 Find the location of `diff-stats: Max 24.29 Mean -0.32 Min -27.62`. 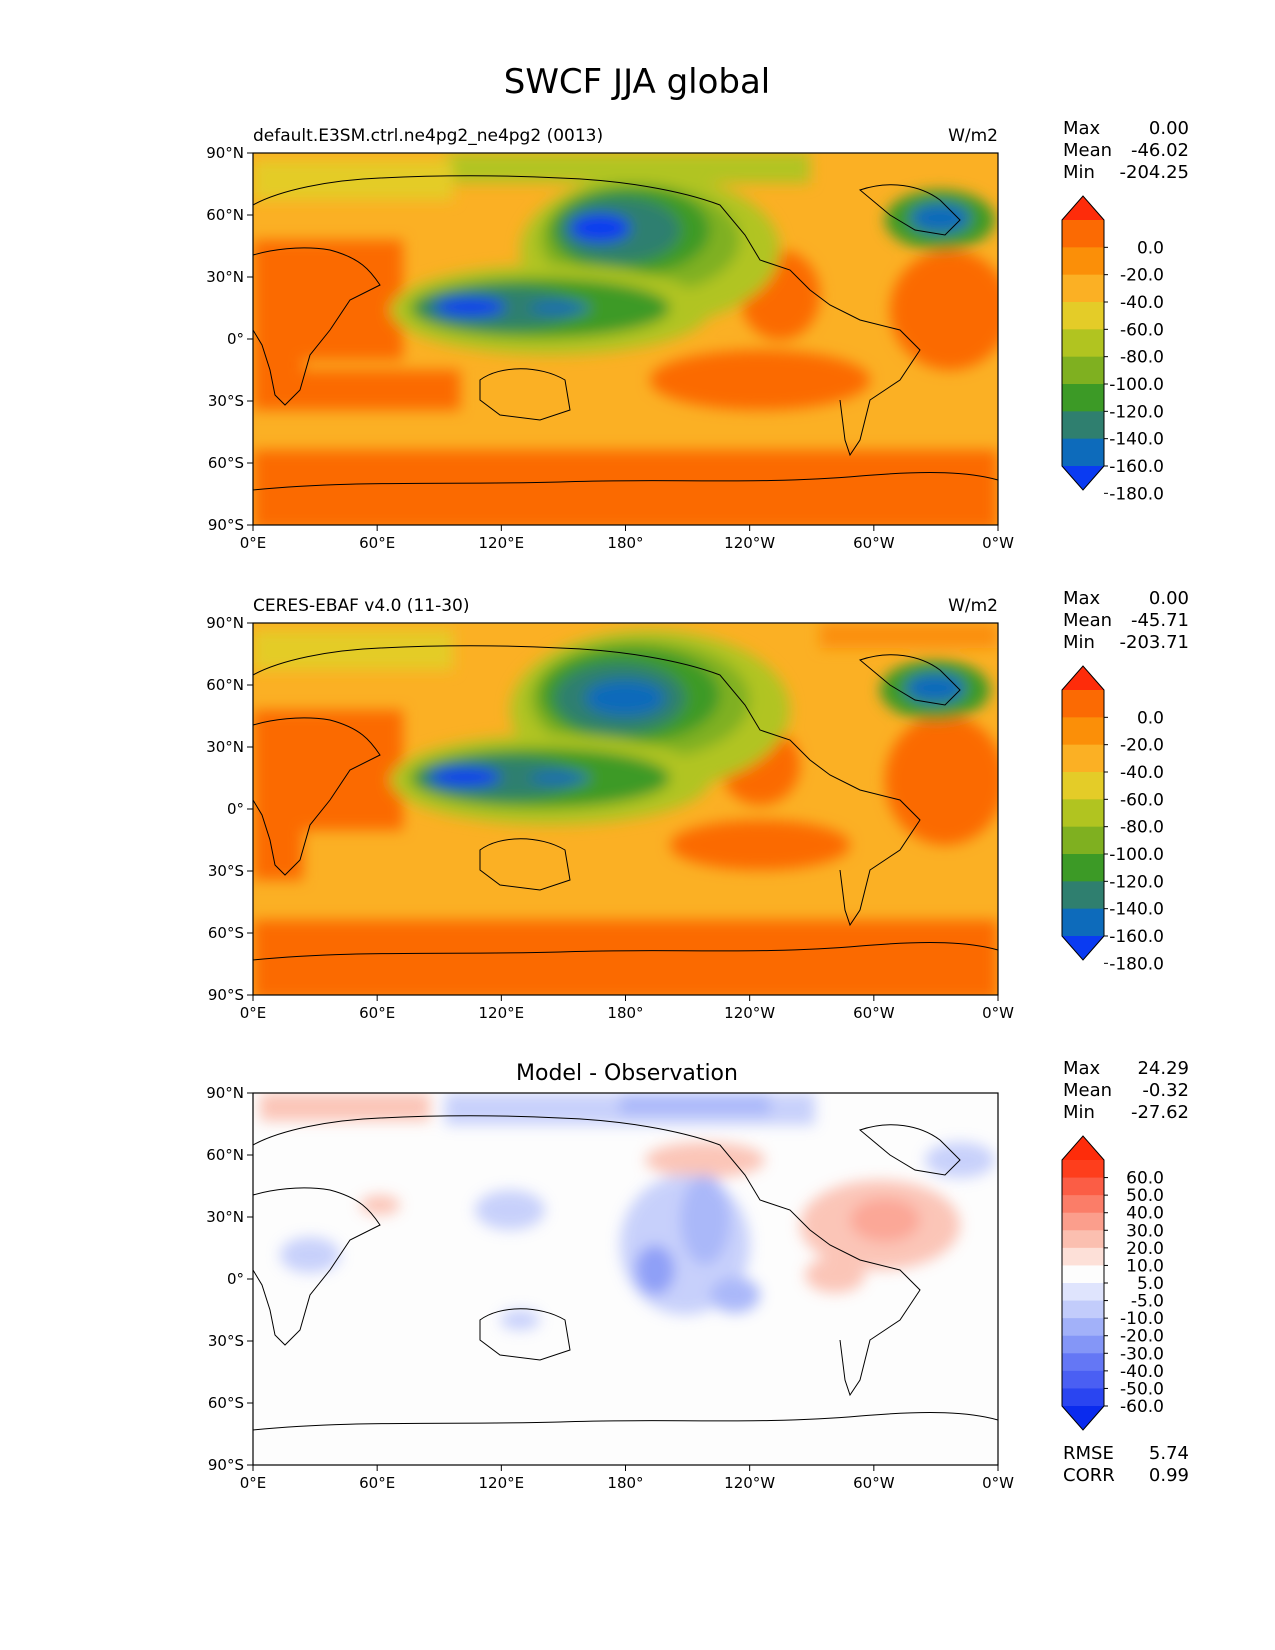

diff-stats: Max 24.29 Mean -0.32 Min -27.62 is located at coordinates (1126, 1090).